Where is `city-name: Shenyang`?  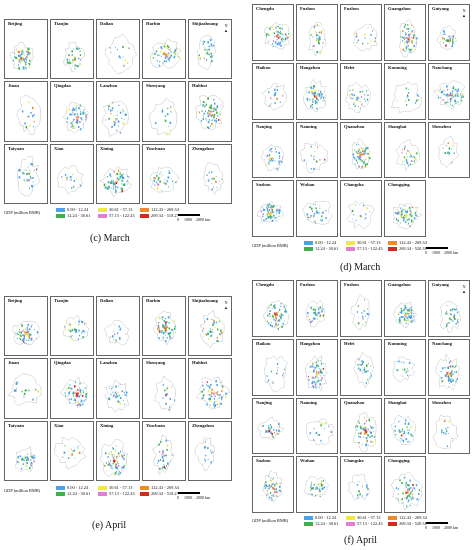 city-name: Shenyang is located at coordinates (156, 86).